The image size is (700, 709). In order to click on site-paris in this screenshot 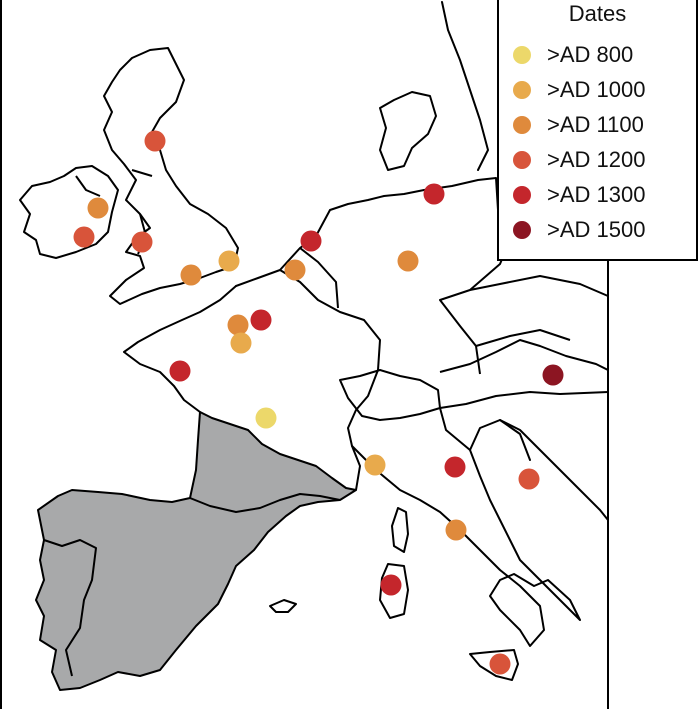, I will do `click(261, 320)`.